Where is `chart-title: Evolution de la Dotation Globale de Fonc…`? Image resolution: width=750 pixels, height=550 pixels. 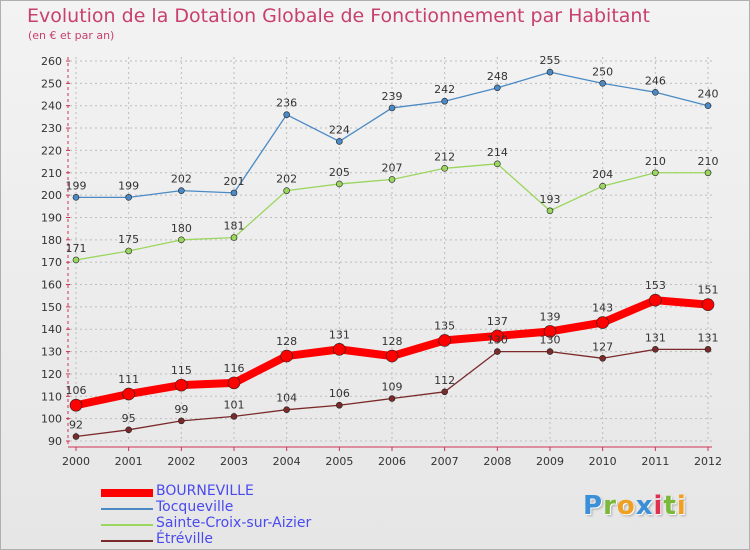 chart-title: Evolution de la Dotation Globale de Fonc… is located at coordinates (338, 16).